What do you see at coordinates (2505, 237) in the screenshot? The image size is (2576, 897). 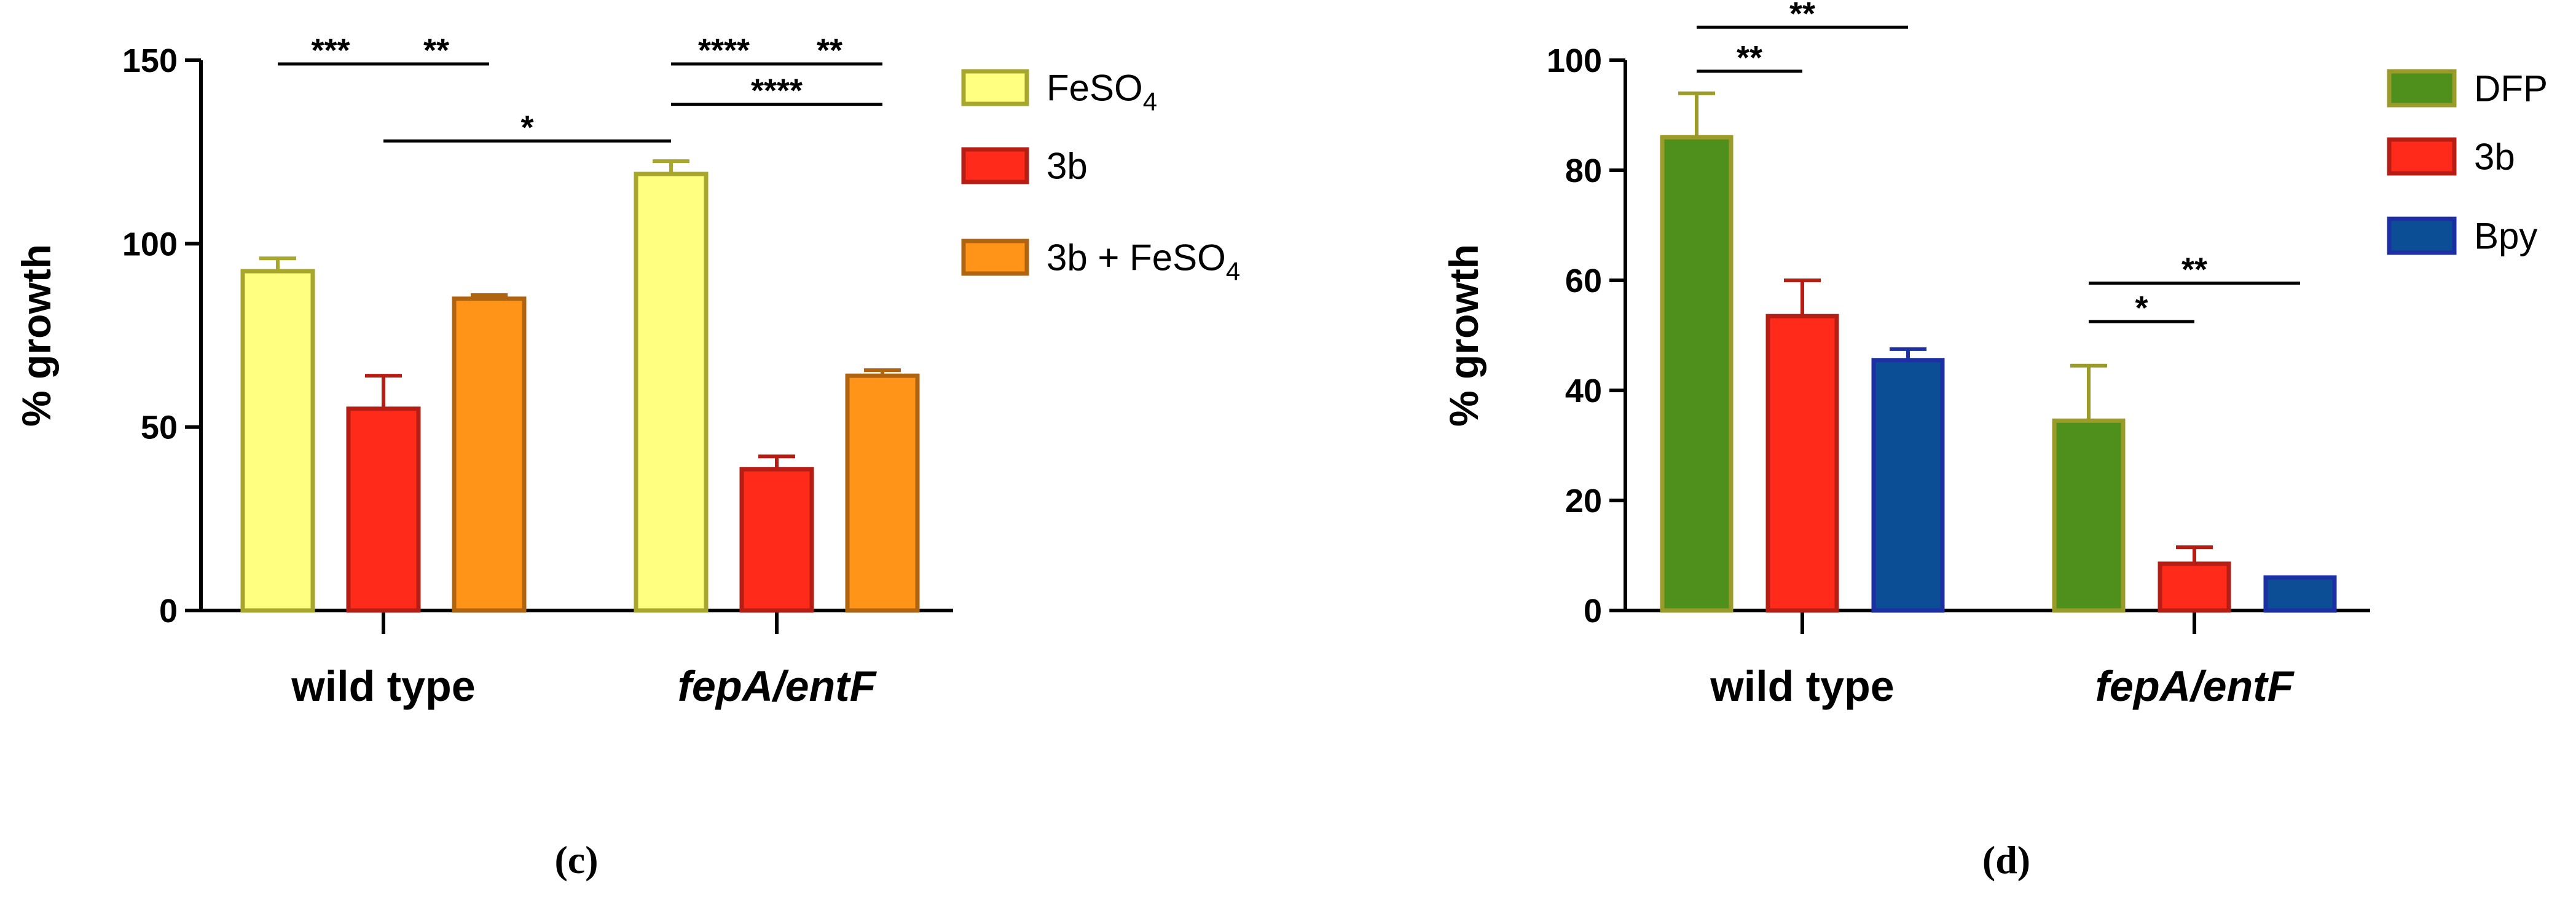 I see `legend-label: Bpy` at bounding box center [2505, 237].